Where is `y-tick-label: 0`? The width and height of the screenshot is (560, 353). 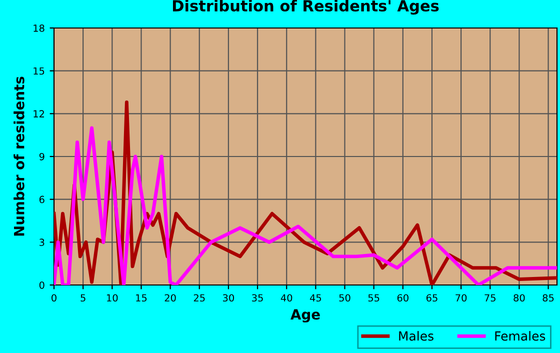 y-tick-label: 0 is located at coordinates (41, 285).